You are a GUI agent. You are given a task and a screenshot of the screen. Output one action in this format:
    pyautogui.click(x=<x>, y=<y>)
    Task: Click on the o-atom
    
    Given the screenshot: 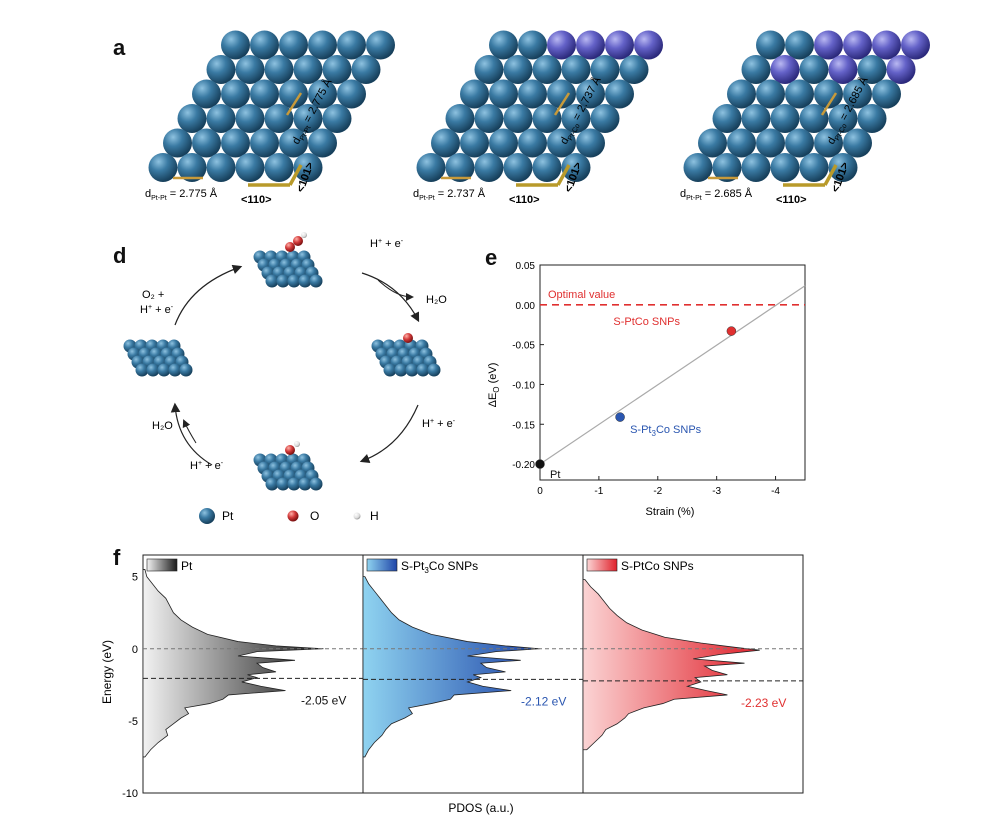 What is the action you would take?
    pyautogui.click(x=290, y=247)
    